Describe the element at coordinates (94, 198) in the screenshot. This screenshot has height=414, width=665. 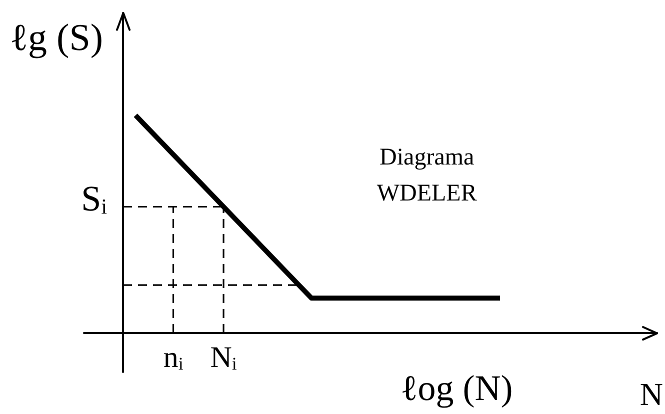
I see `ref-line-label: Sᵢ` at that location.